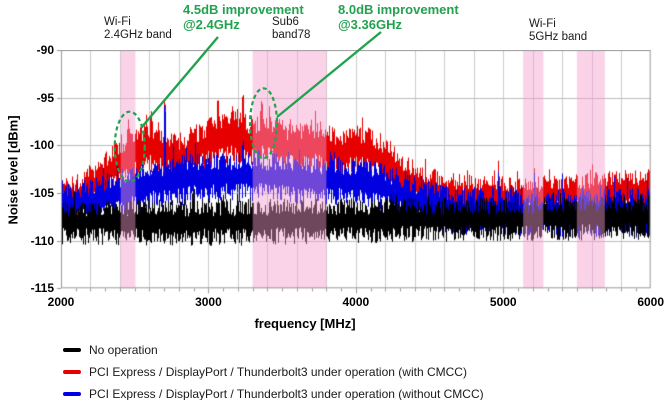 Image resolution: width=666 pixels, height=400 pixels. Describe the element at coordinates (370, 24) in the screenshot. I see `annotation-line: @3.36GHz` at that location.